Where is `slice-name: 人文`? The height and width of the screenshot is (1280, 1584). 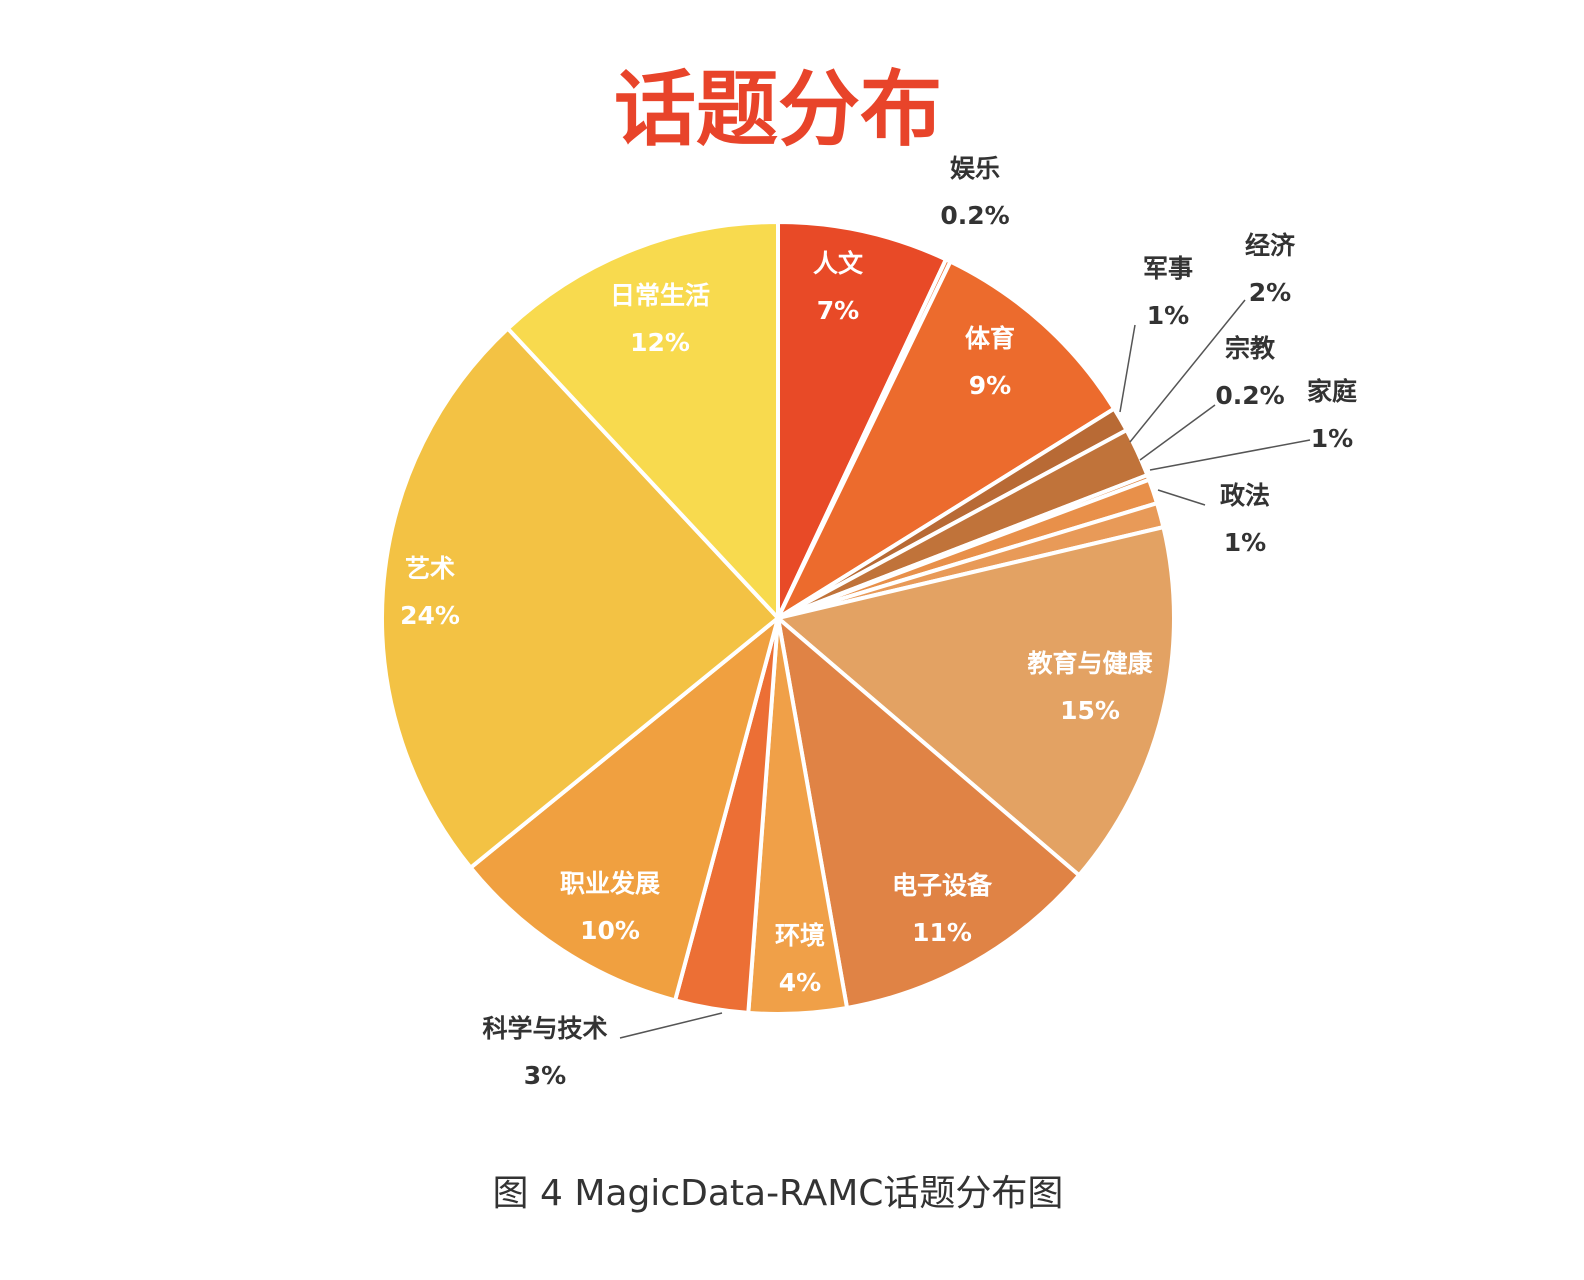 slice-name: 人文 is located at coordinates (838, 263).